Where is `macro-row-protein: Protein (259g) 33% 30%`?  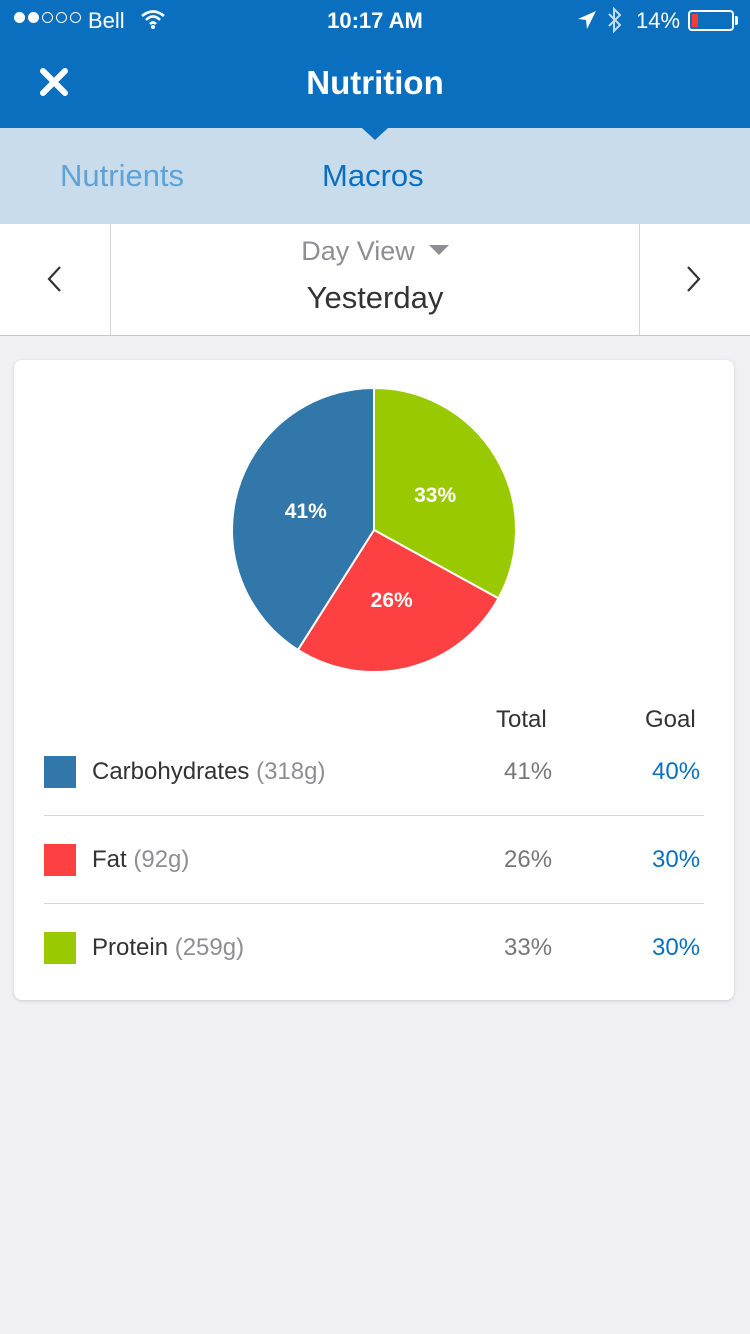
macro-row-protein: Protein (259g) 33% 30% is located at coordinates (374, 947).